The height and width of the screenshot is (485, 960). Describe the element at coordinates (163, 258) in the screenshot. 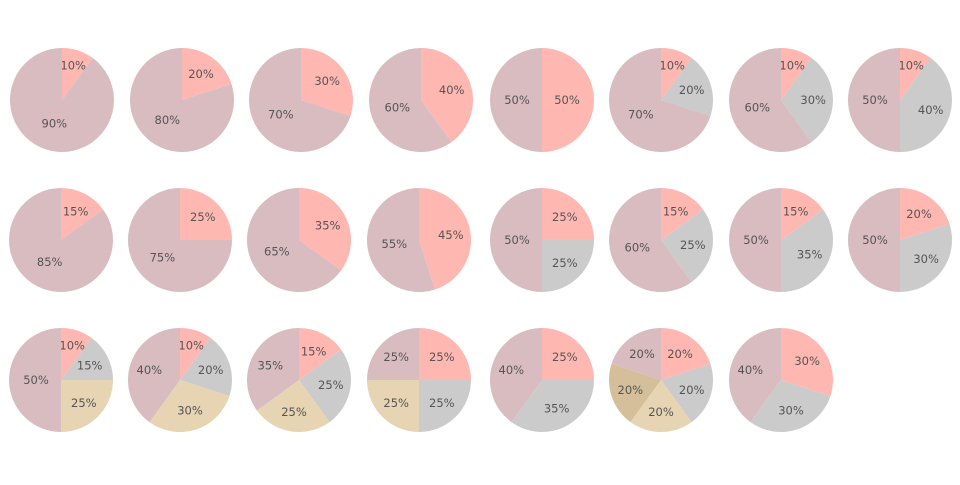

I see `slice-label: 75%` at that location.